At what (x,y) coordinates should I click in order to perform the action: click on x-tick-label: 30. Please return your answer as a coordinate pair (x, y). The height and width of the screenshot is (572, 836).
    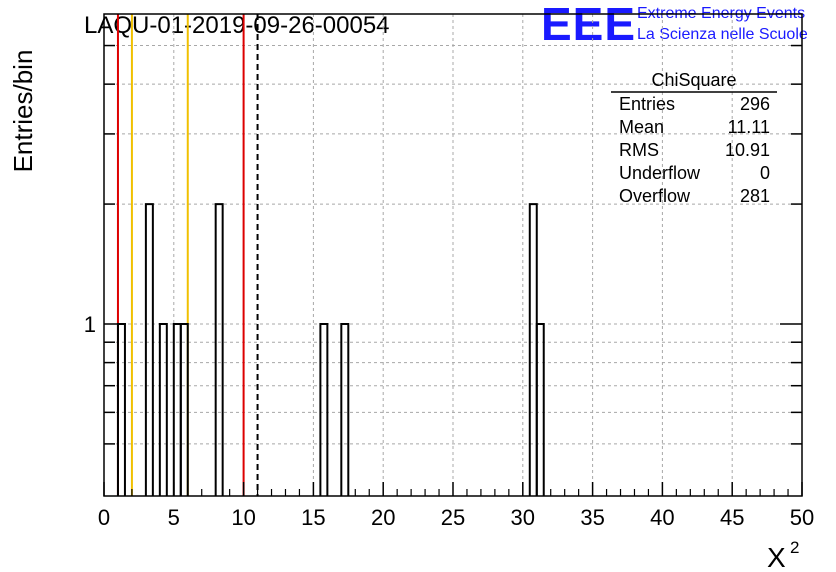
    Looking at the image, I should click on (523, 517).